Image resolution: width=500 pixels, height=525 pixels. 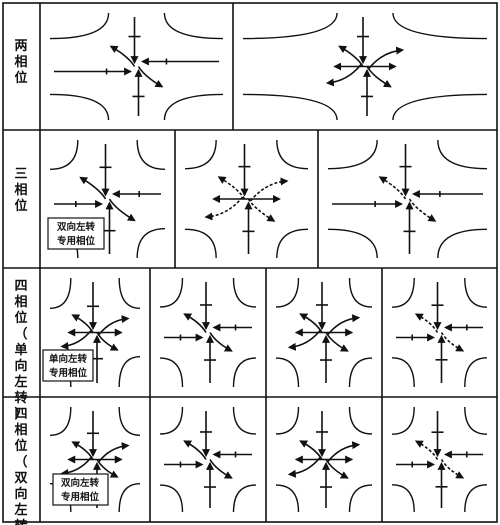 What do you see at coordinates (20, 190) in the screenshot?
I see `row-label-2: 三相位` at bounding box center [20, 190].